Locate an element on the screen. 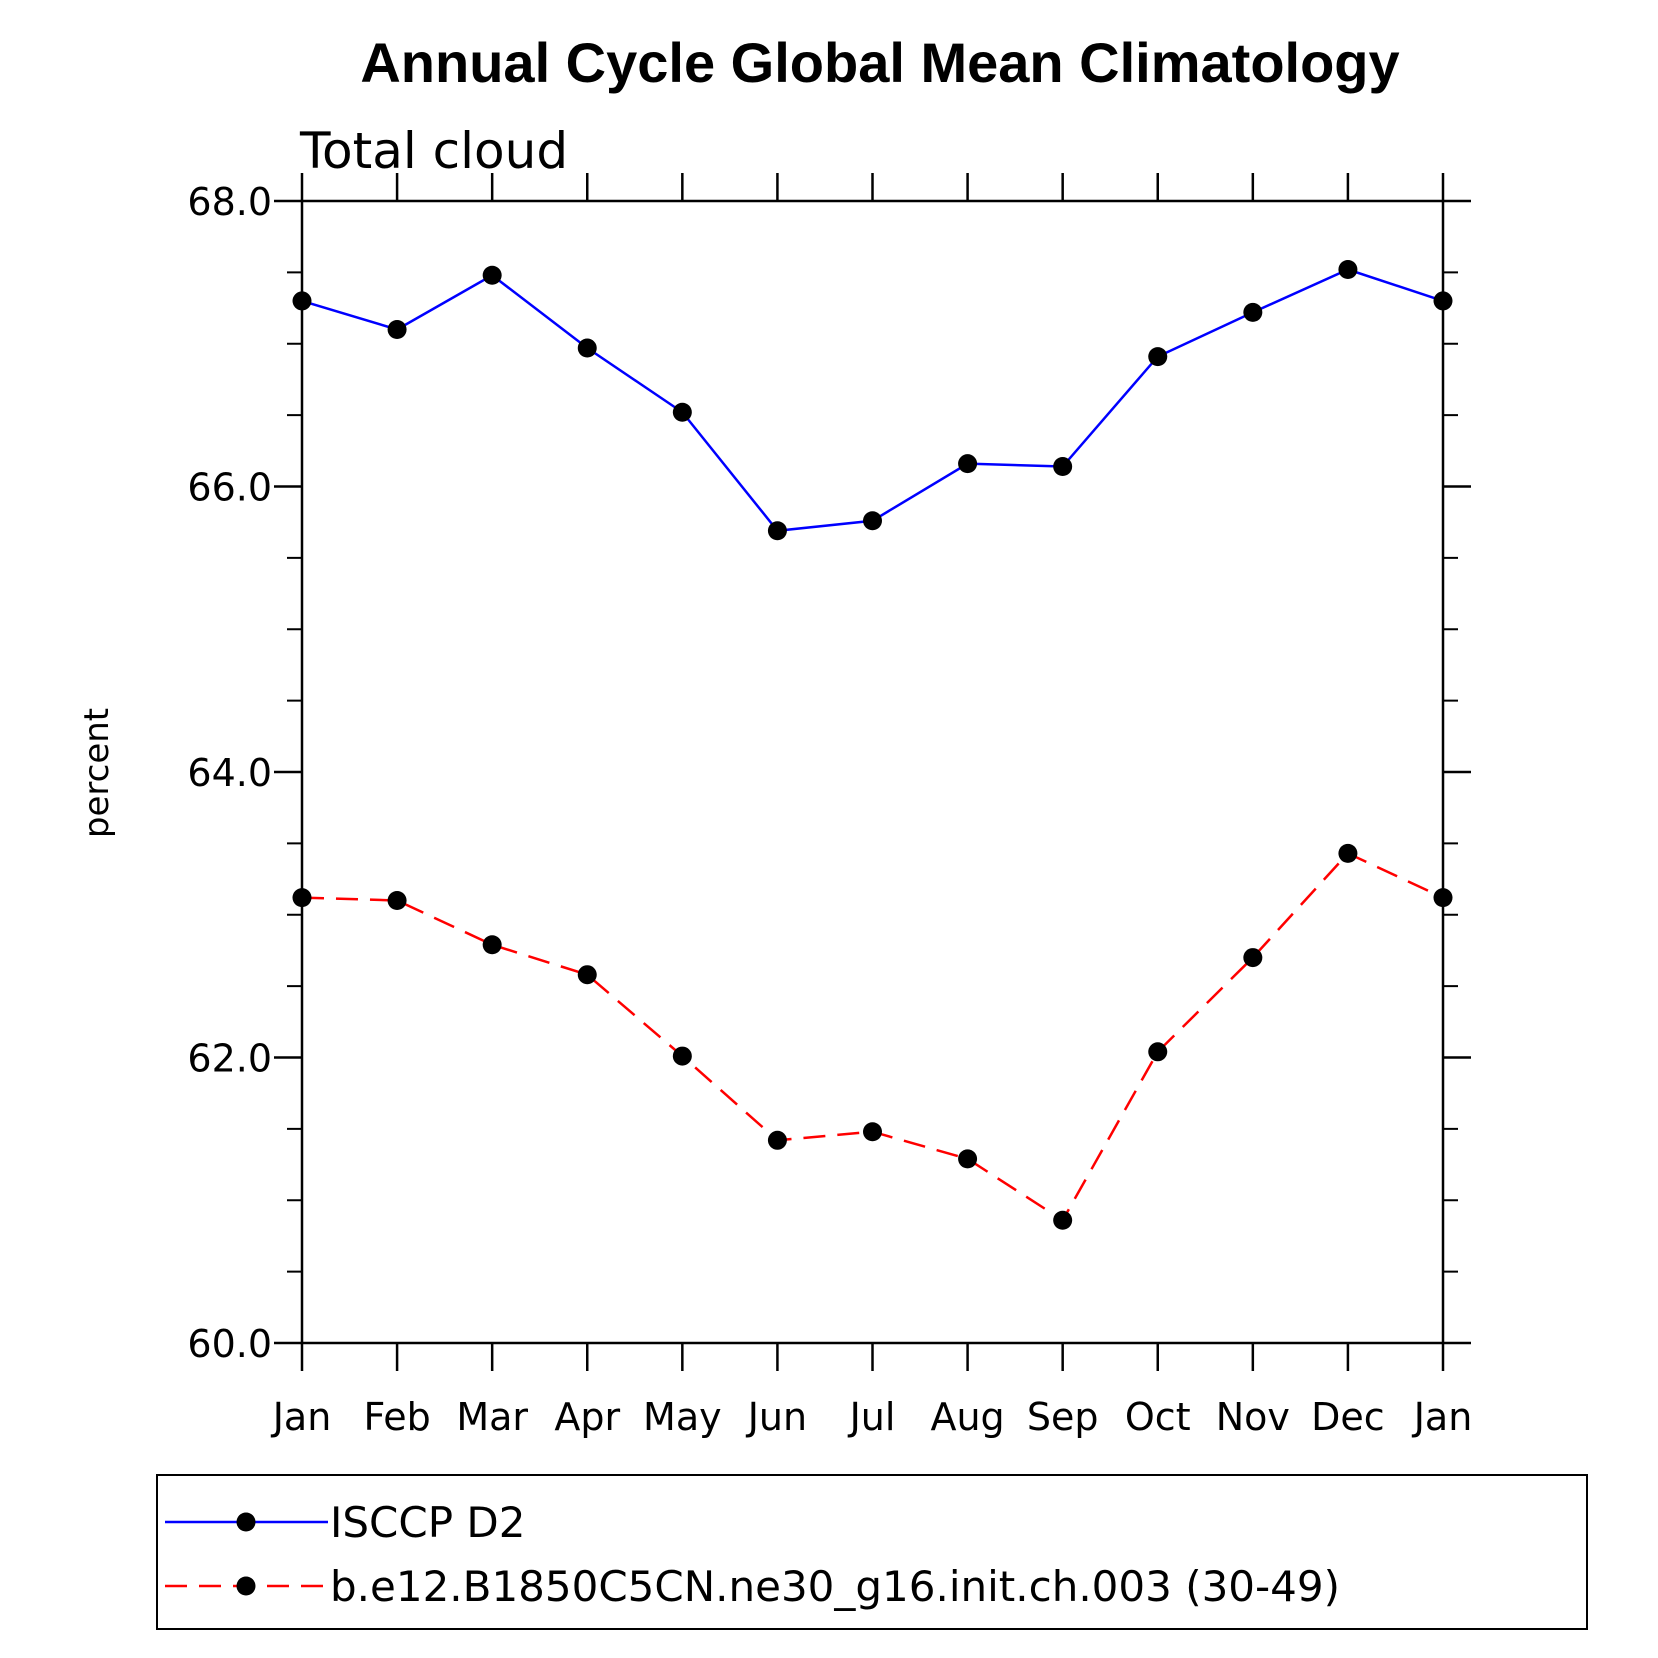  x-tick-label: Apr is located at coordinates (587, 1417).